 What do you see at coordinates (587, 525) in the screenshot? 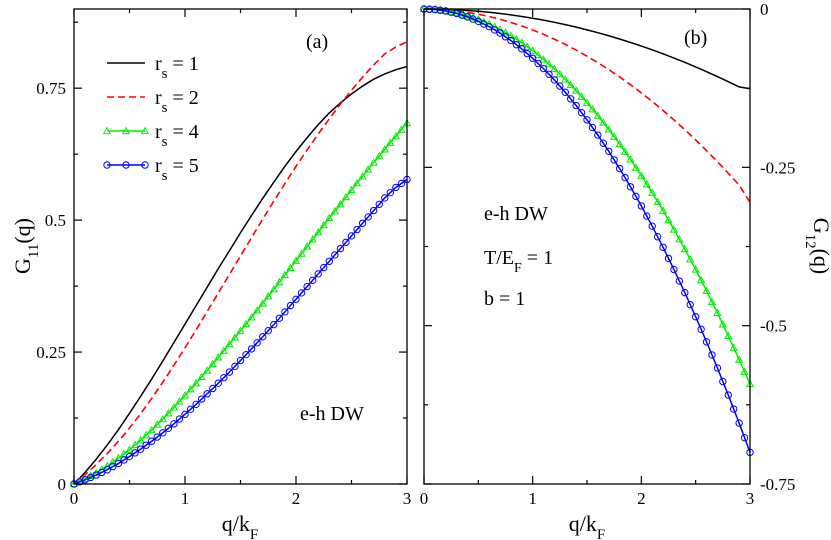
I see `x-axis-title-b: q/kF` at bounding box center [587, 525].